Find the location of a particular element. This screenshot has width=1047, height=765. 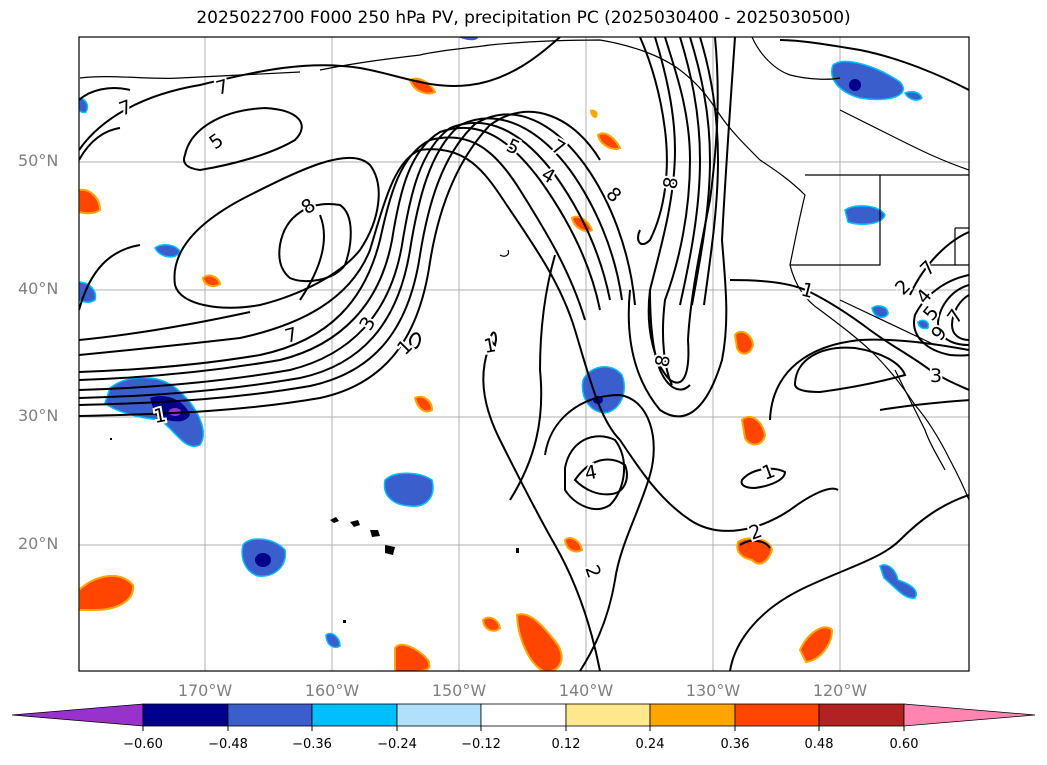

lon-label: 170°W is located at coordinates (205, 690).